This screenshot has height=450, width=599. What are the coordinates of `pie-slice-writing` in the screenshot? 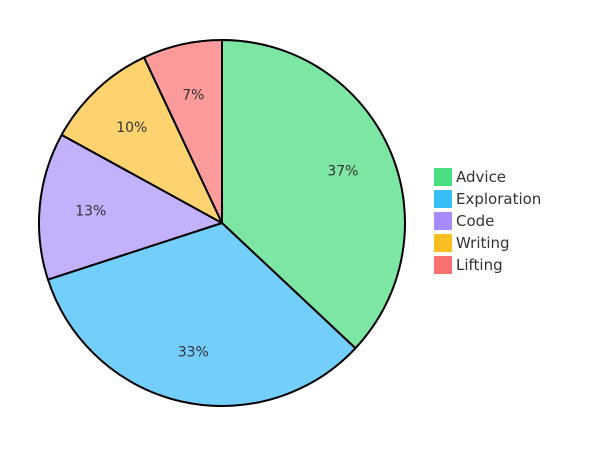 It's located at (141, 140).